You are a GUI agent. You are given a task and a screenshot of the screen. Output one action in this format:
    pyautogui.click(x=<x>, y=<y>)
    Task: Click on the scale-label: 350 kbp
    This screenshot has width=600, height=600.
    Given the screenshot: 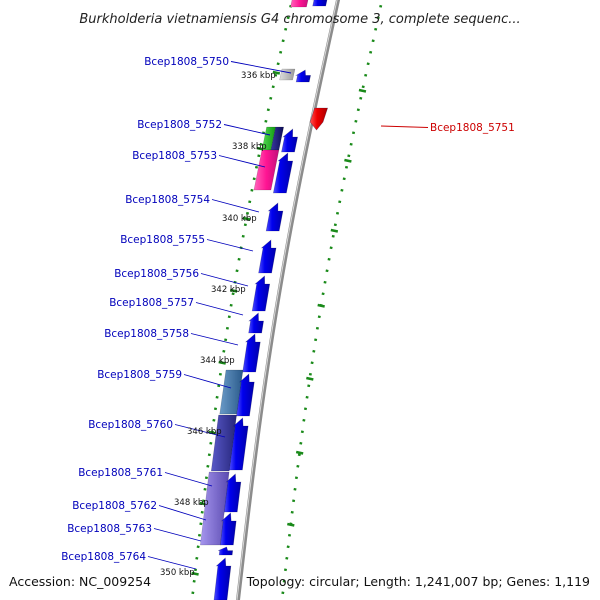 What is the action you would take?
    pyautogui.click(x=177, y=573)
    